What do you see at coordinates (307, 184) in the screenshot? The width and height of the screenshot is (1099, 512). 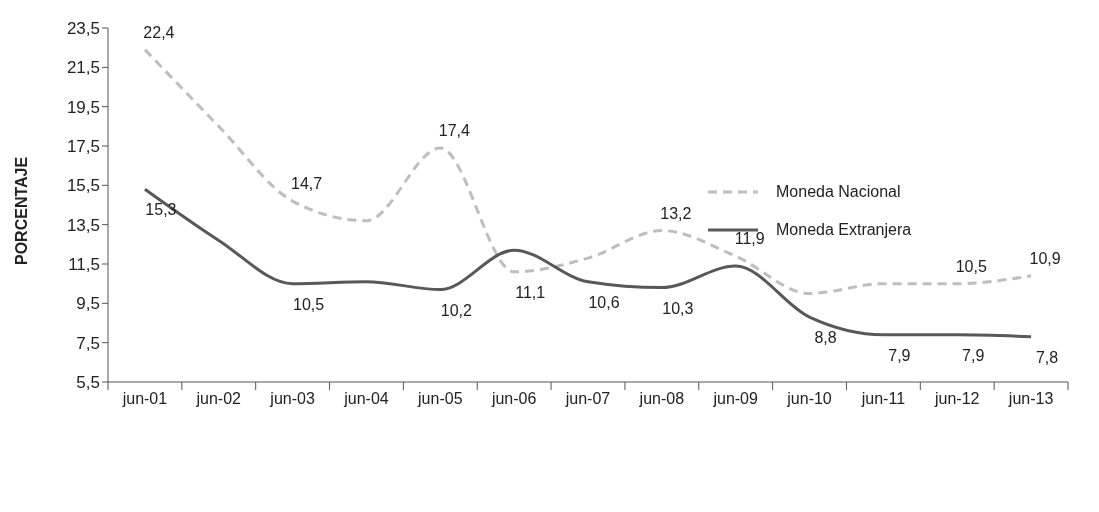 I see `data-label: 14,7` at bounding box center [307, 184].